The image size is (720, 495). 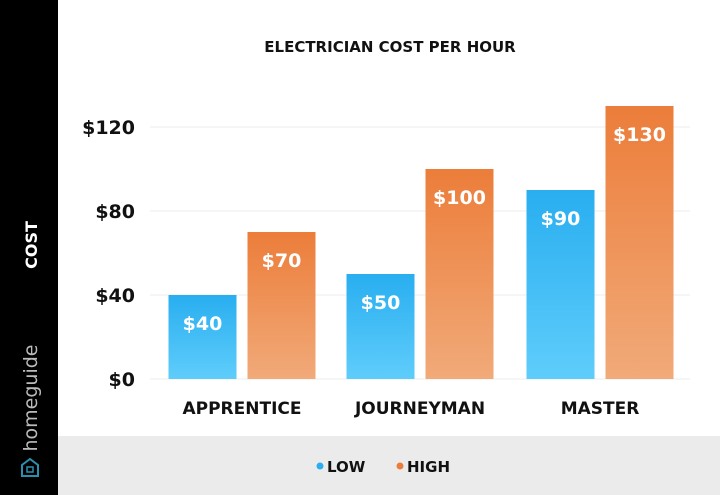 I want to click on y-tick-label: $40, so click(x=115, y=296).